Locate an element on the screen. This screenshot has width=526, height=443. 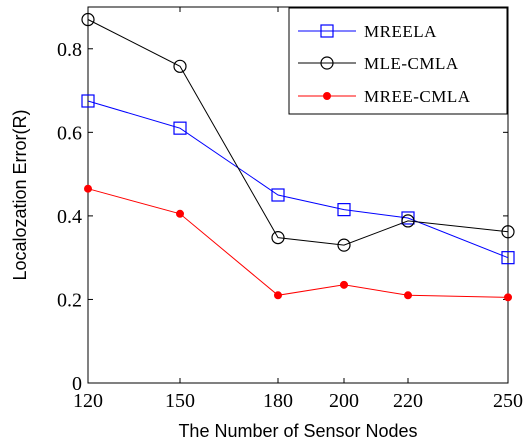
x-tick-label: 200 is located at coordinates (344, 401).